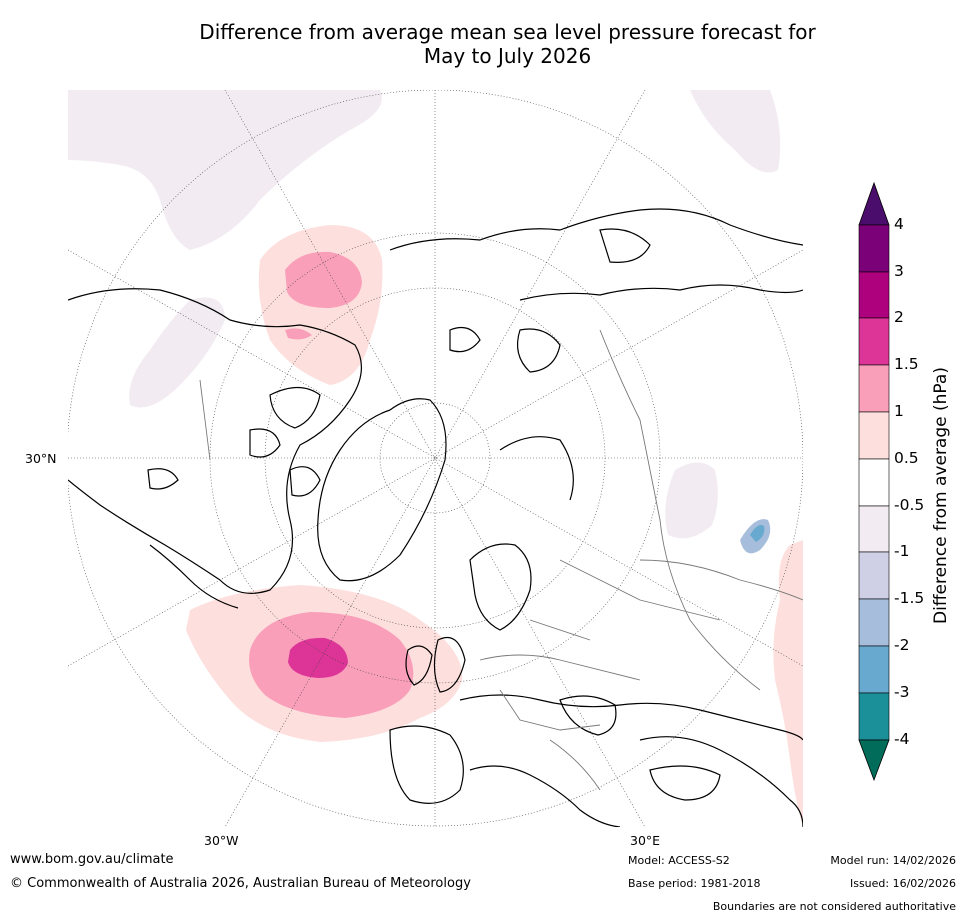  Describe the element at coordinates (41, 458) in the screenshot. I see `label-30n: 30°N` at that location.